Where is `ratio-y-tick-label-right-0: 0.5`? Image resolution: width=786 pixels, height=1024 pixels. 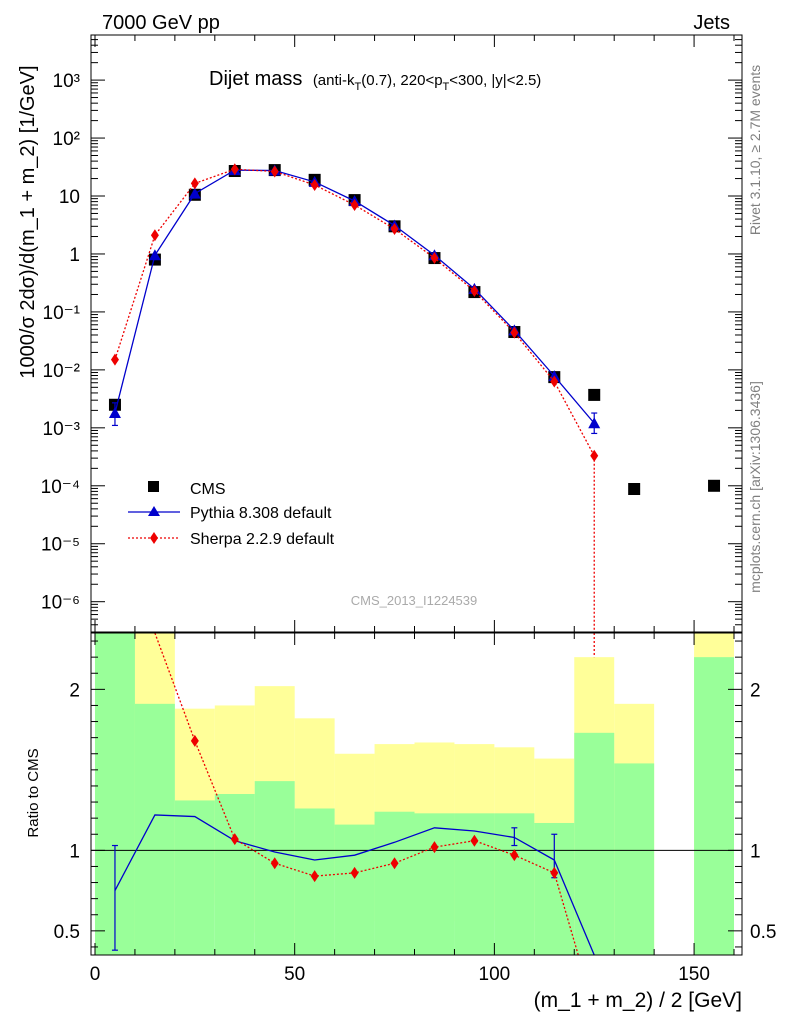
ratio-y-tick-label-right-0: 0.5 is located at coordinates (763, 932).